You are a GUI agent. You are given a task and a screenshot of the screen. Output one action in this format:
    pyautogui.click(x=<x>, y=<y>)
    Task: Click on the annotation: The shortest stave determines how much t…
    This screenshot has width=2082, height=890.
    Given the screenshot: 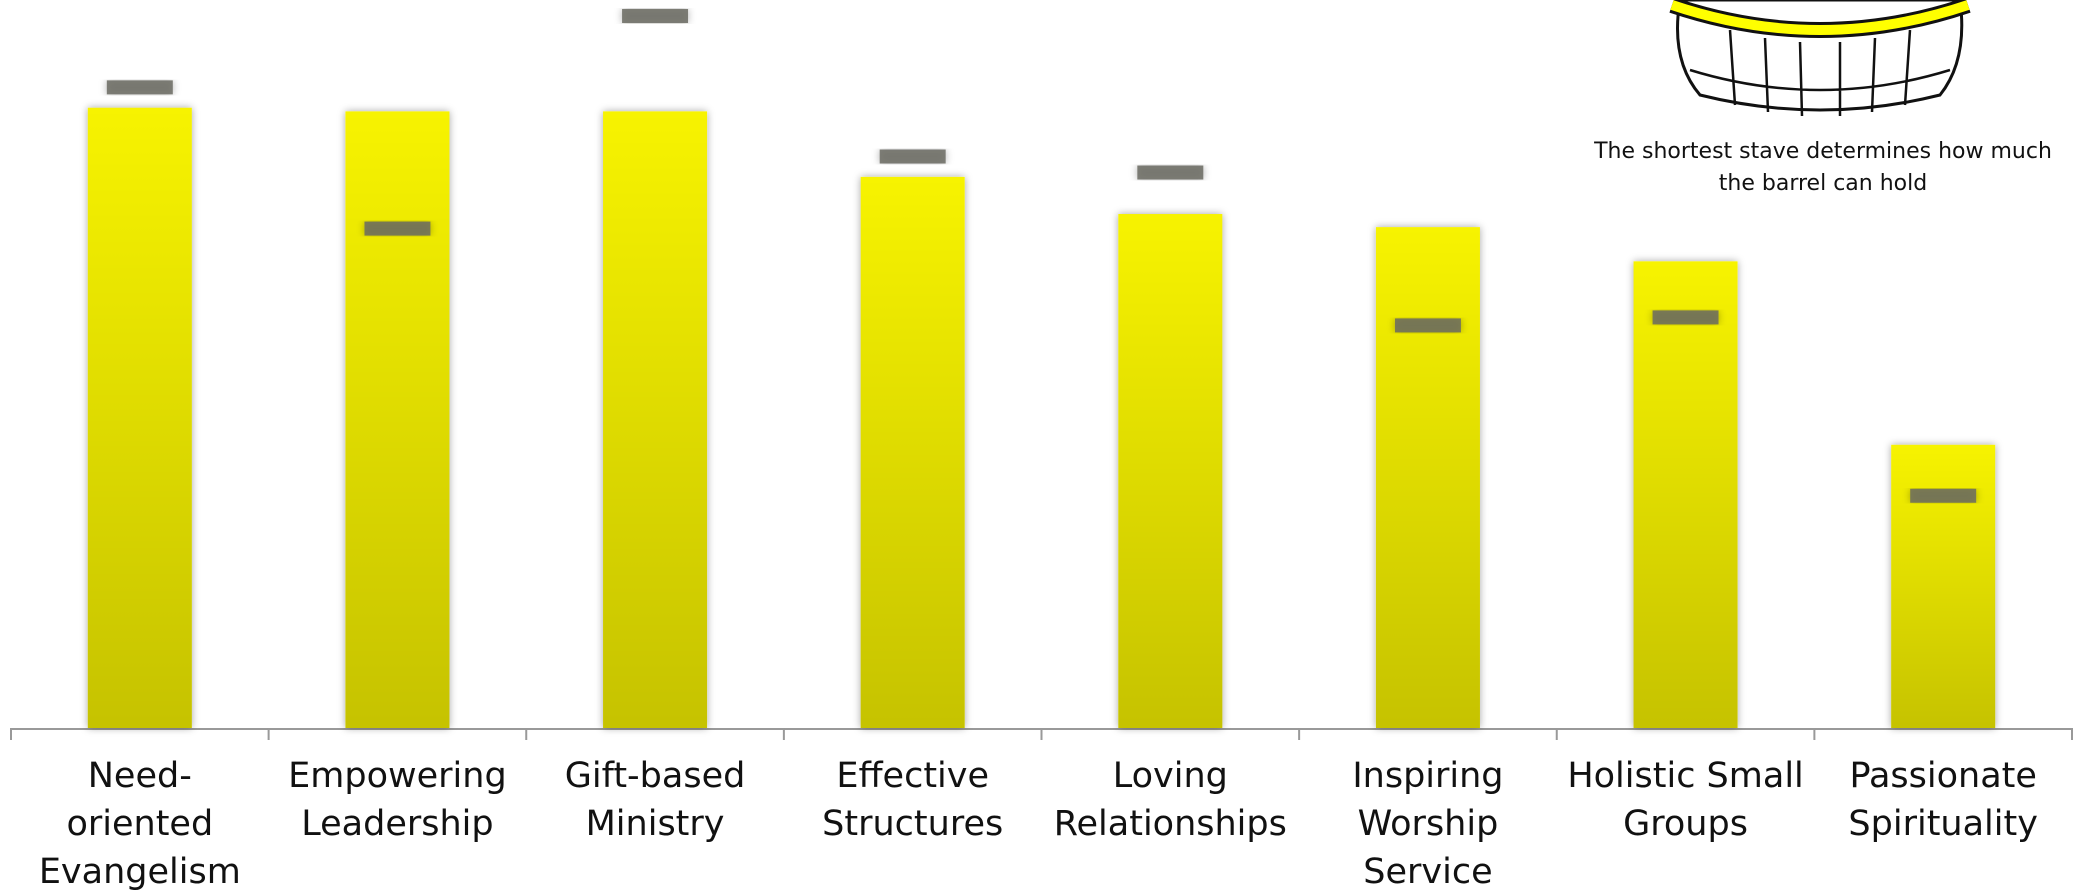 What is the action you would take?
    pyautogui.click(x=1823, y=167)
    